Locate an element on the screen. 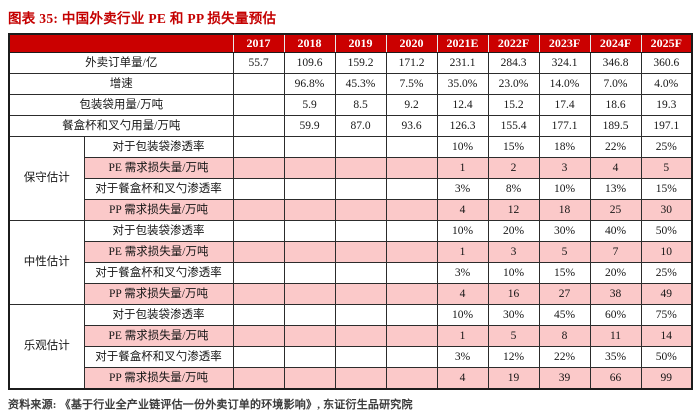  metric-label: PE 需求损失量/万吨 is located at coordinates (158, 168).